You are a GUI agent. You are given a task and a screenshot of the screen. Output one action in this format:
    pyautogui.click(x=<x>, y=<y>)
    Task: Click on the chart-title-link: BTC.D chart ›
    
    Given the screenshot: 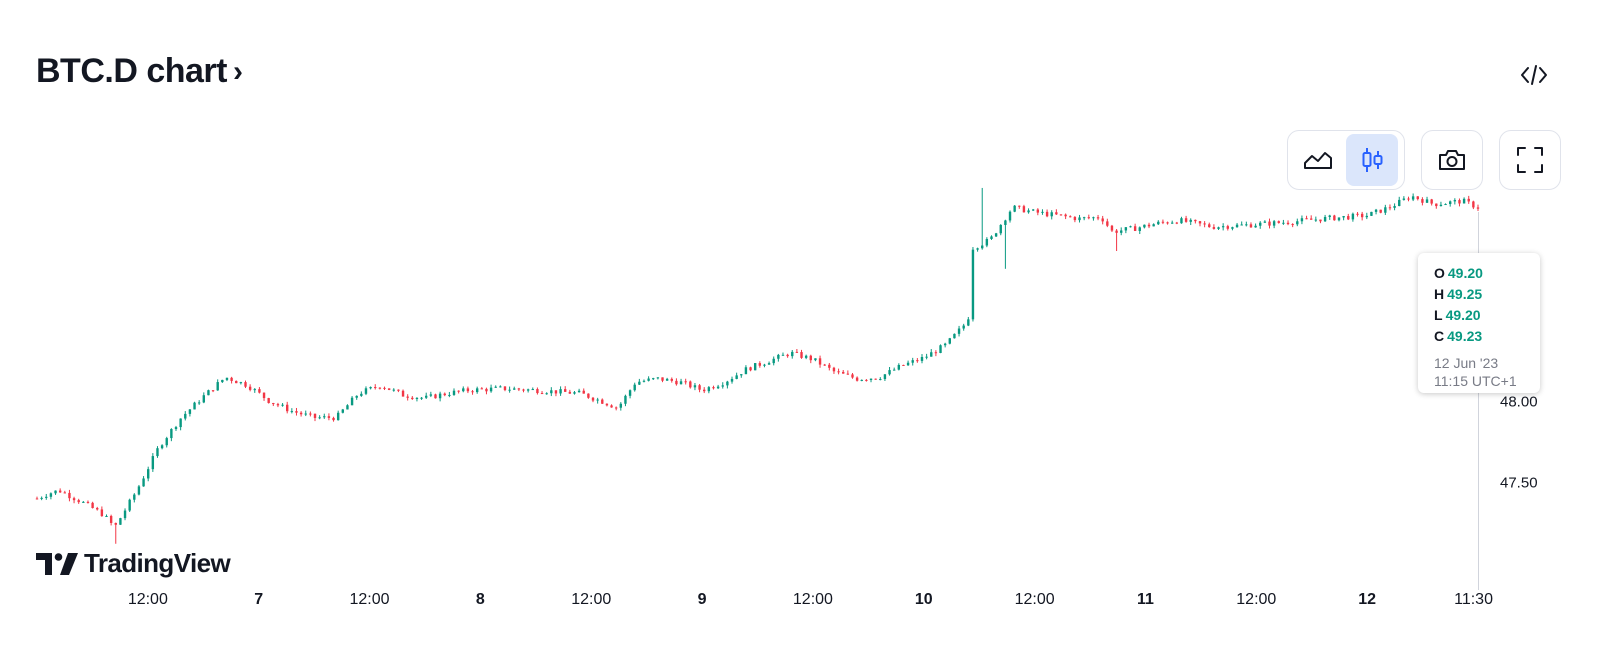 What is the action you would take?
    pyautogui.click(x=139, y=71)
    